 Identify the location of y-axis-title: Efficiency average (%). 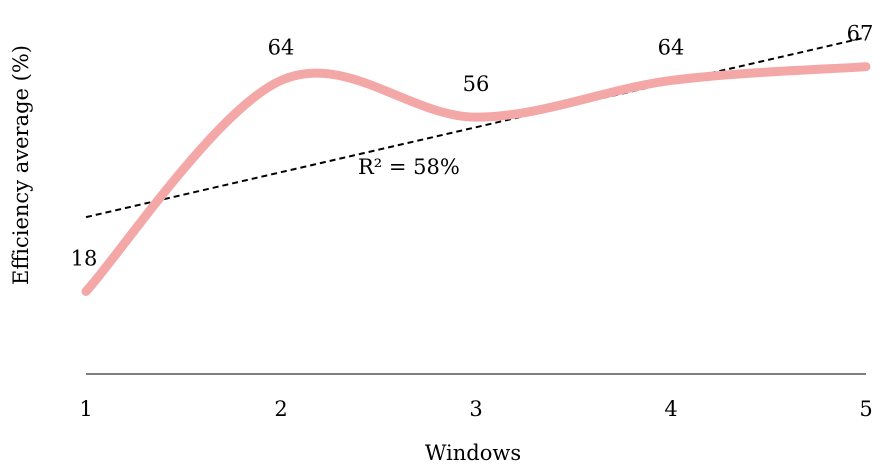
(21, 165).